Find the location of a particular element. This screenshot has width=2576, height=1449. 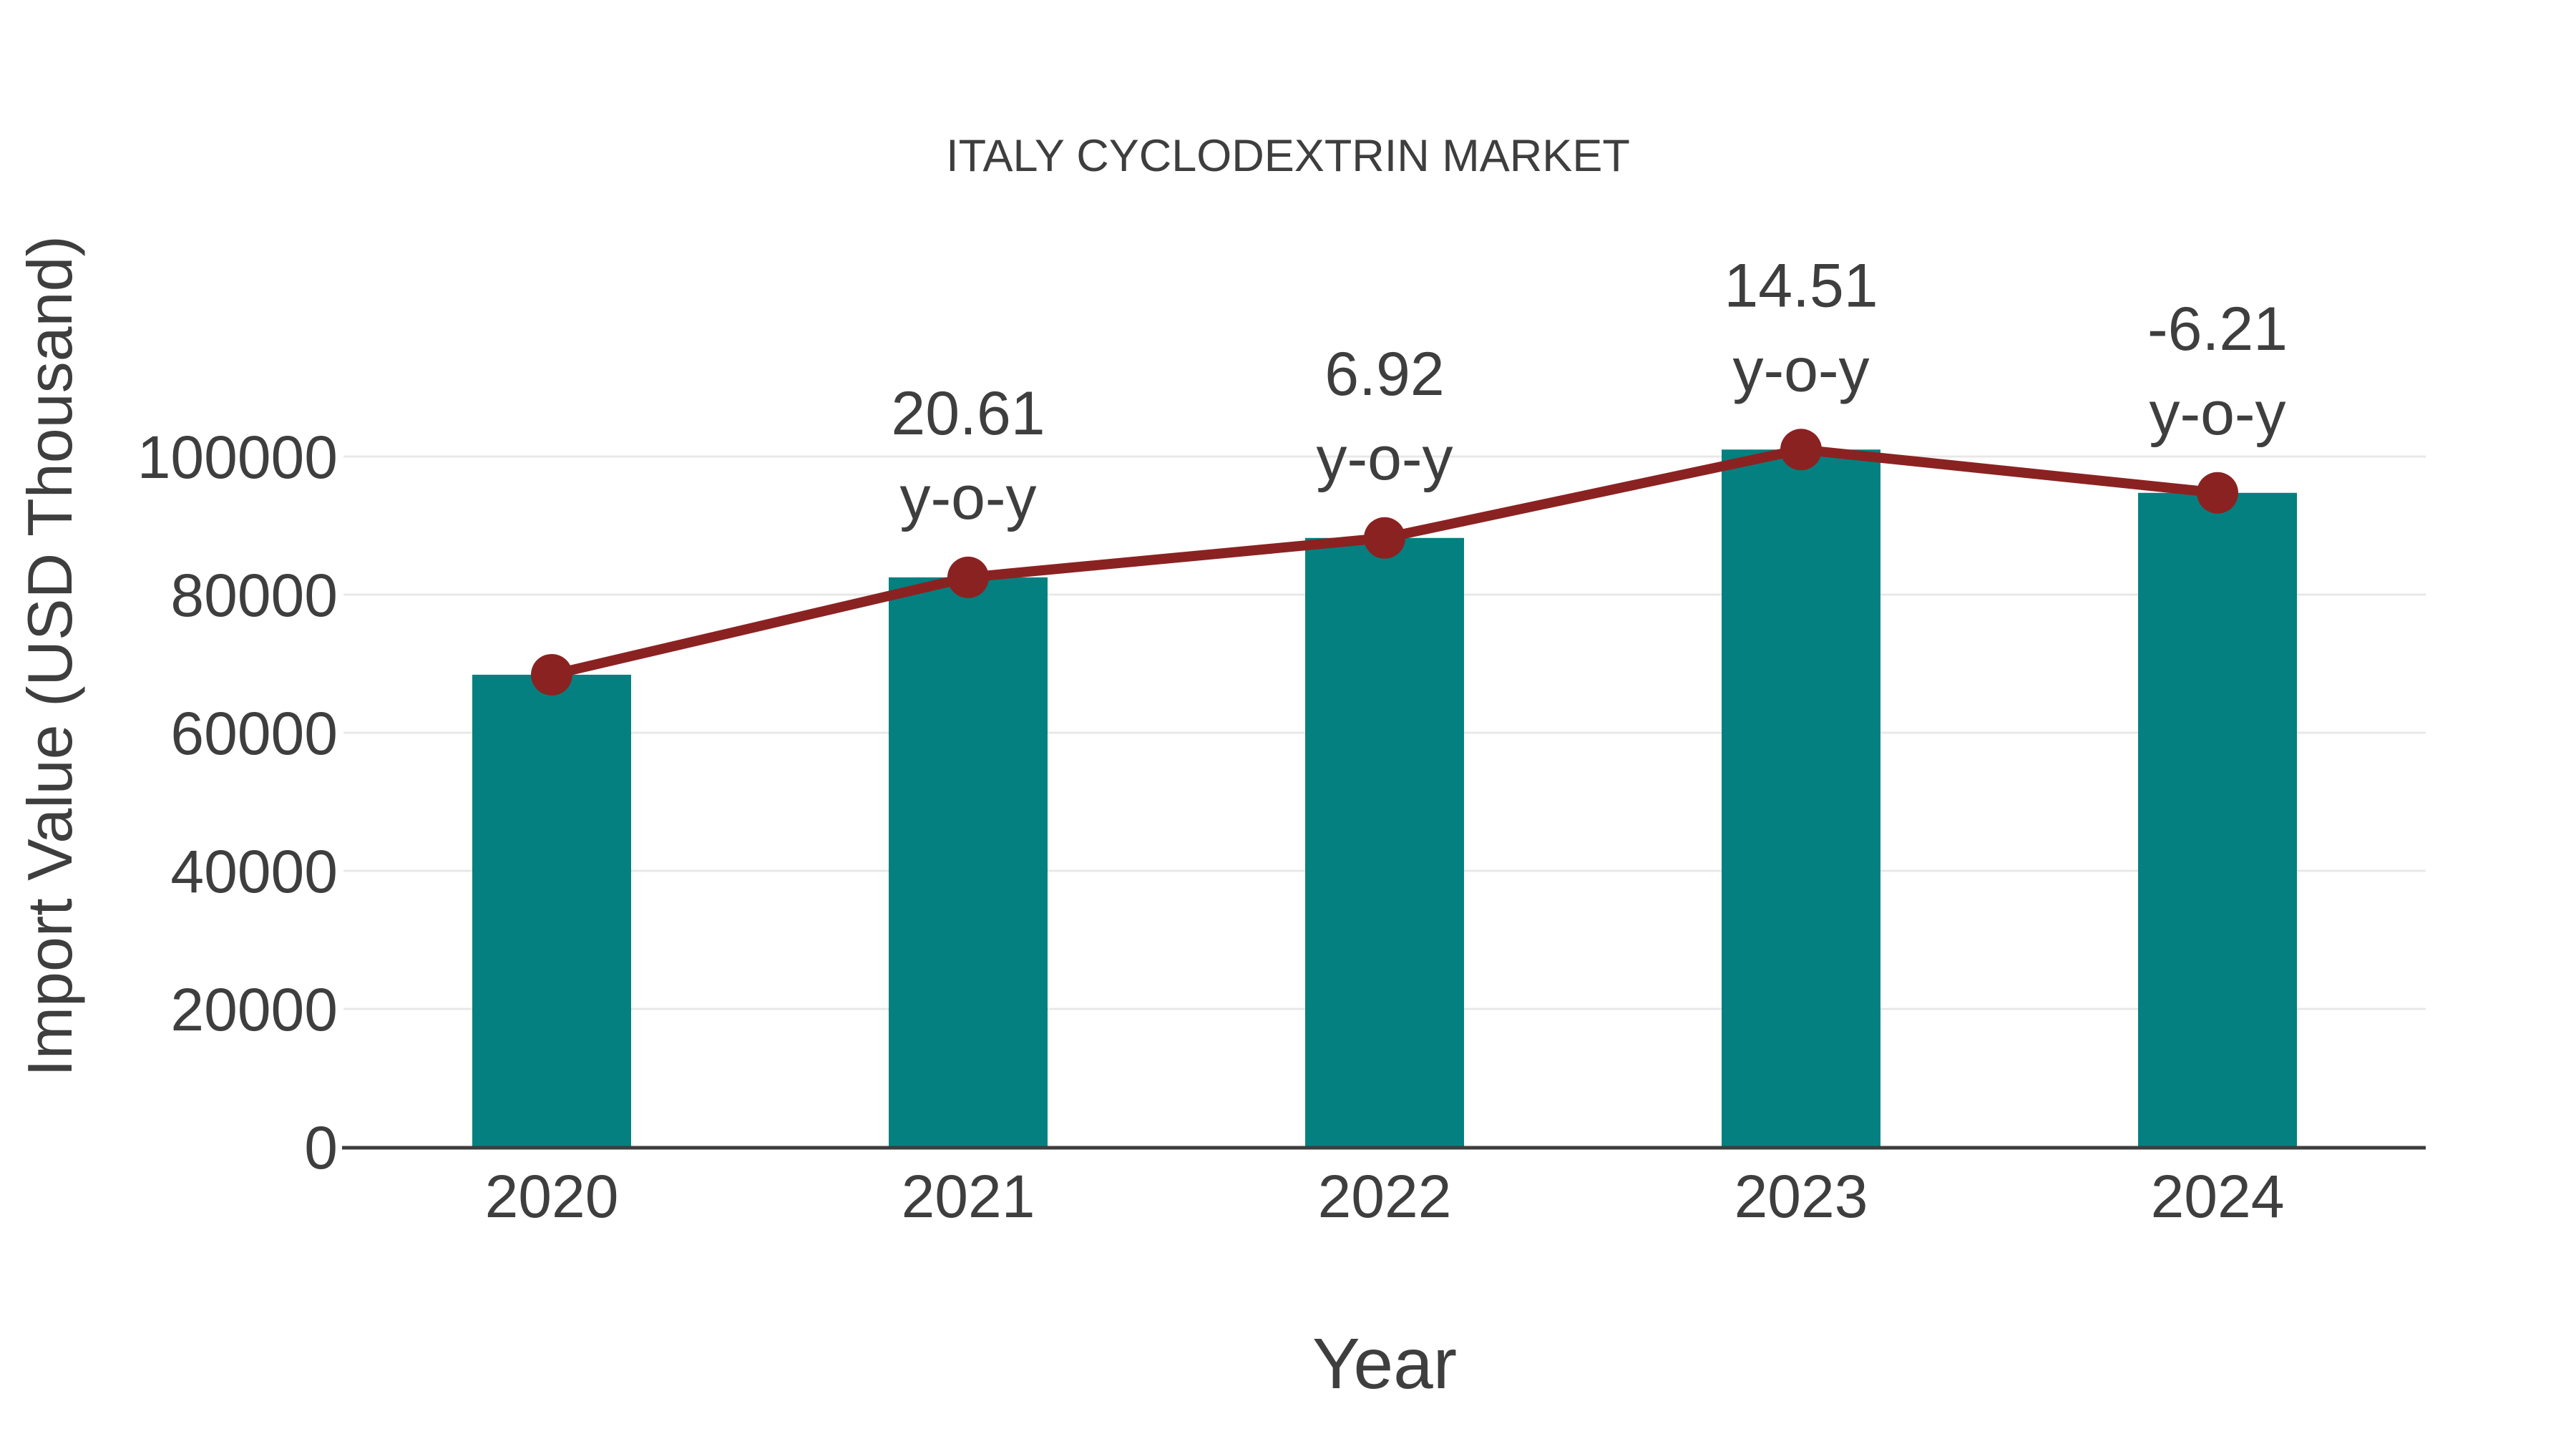

annotation-suffix-2022: y-o-y is located at coordinates (1384, 458).